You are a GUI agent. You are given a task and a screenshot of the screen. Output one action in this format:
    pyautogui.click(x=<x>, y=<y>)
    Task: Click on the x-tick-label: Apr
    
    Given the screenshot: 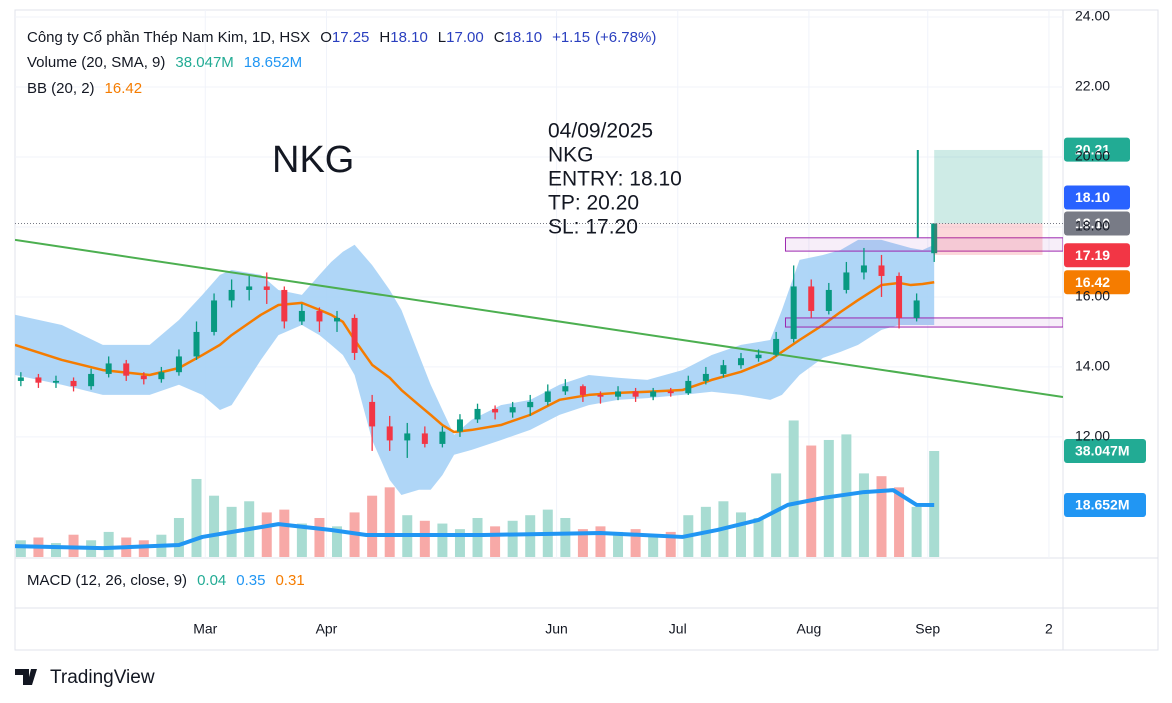 What is the action you would take?
    pyautogui.click(x=327, y=629)
    